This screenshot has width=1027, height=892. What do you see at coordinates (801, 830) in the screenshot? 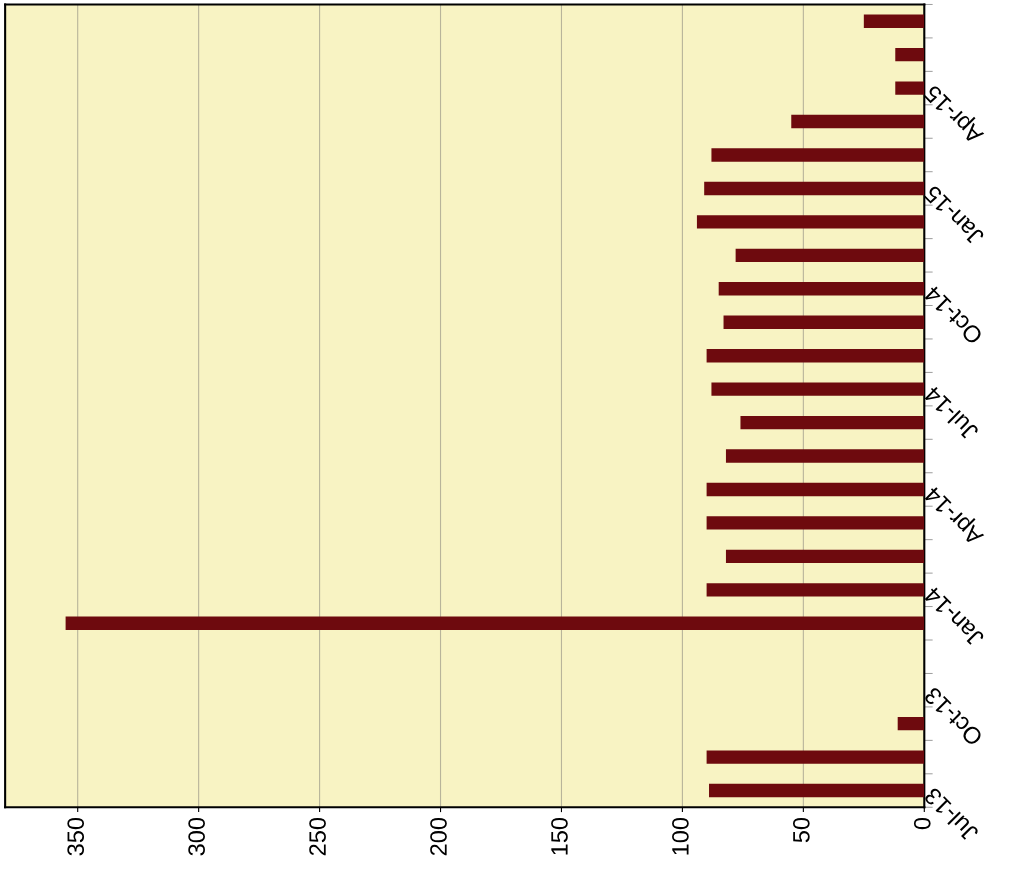
I see `x-tick-label: 50` at bounding box center [801, 830].